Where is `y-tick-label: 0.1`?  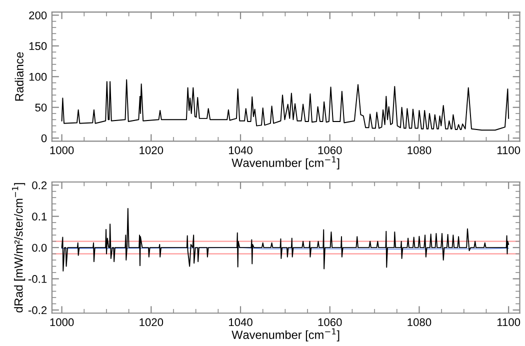 y-tick-label: 0.1 is located at coordinates (39, 216).